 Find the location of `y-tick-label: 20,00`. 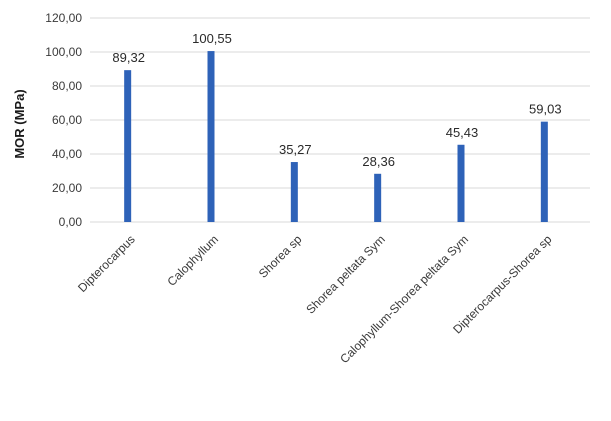

y-tick-label: 20,00 is located at coordinates (67, 188).